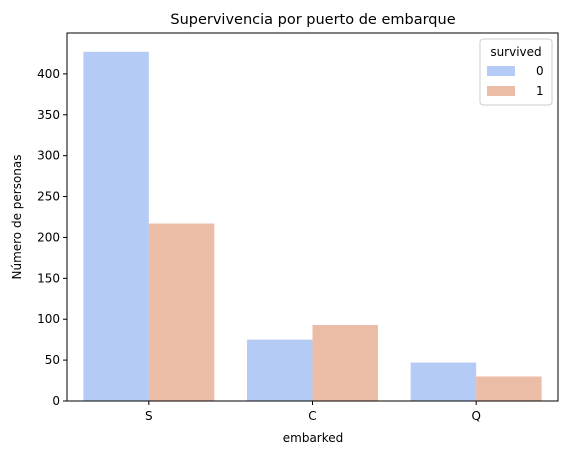  I want to click on y-tick-label: 0, so click(56, 401).